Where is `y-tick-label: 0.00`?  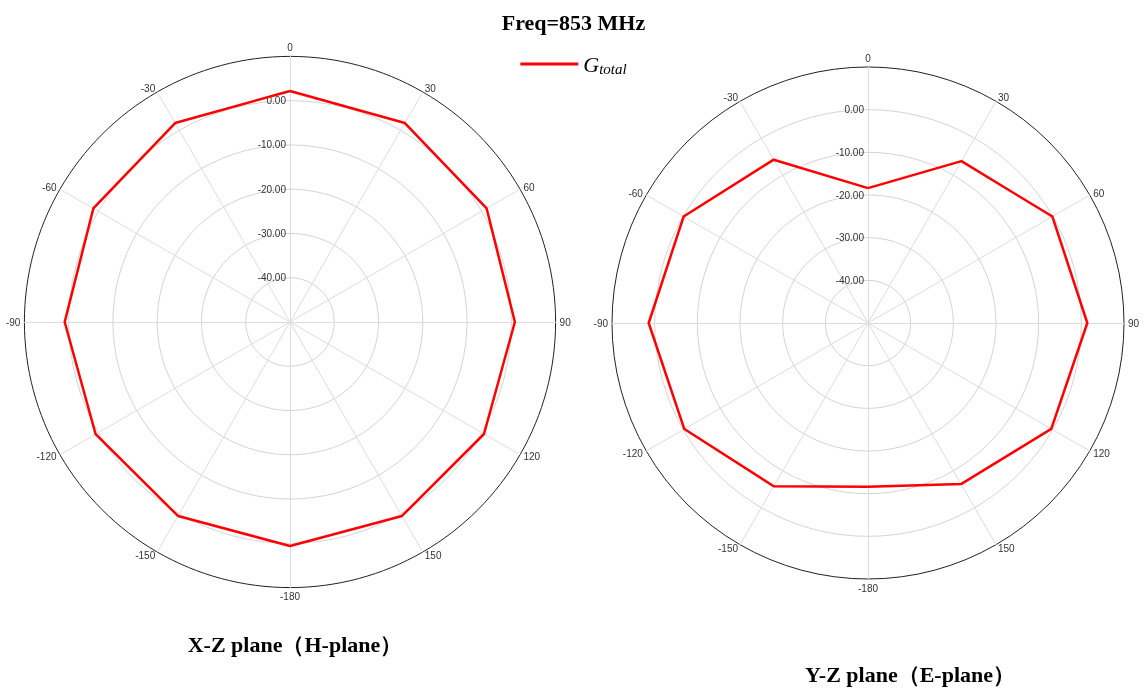
y-tick-label: 0.00 is located at coordinates (854, 110).